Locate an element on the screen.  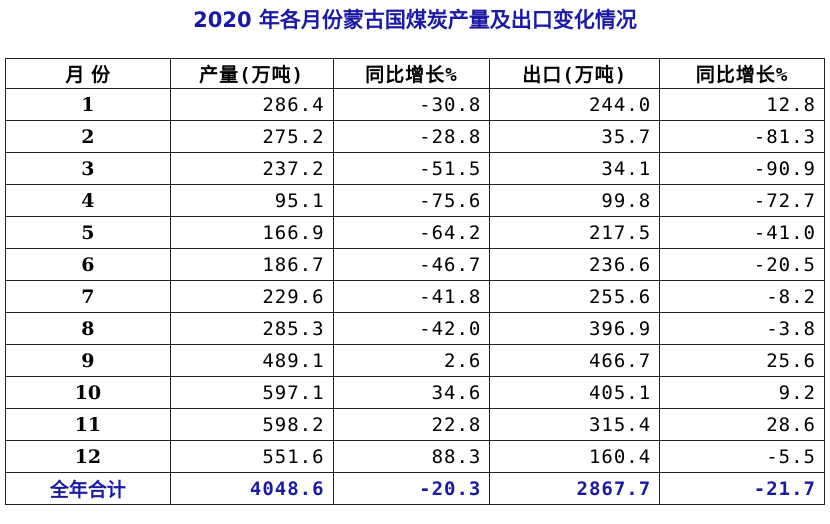
table-cell: -46.7 is located at coordinates (411, 264).